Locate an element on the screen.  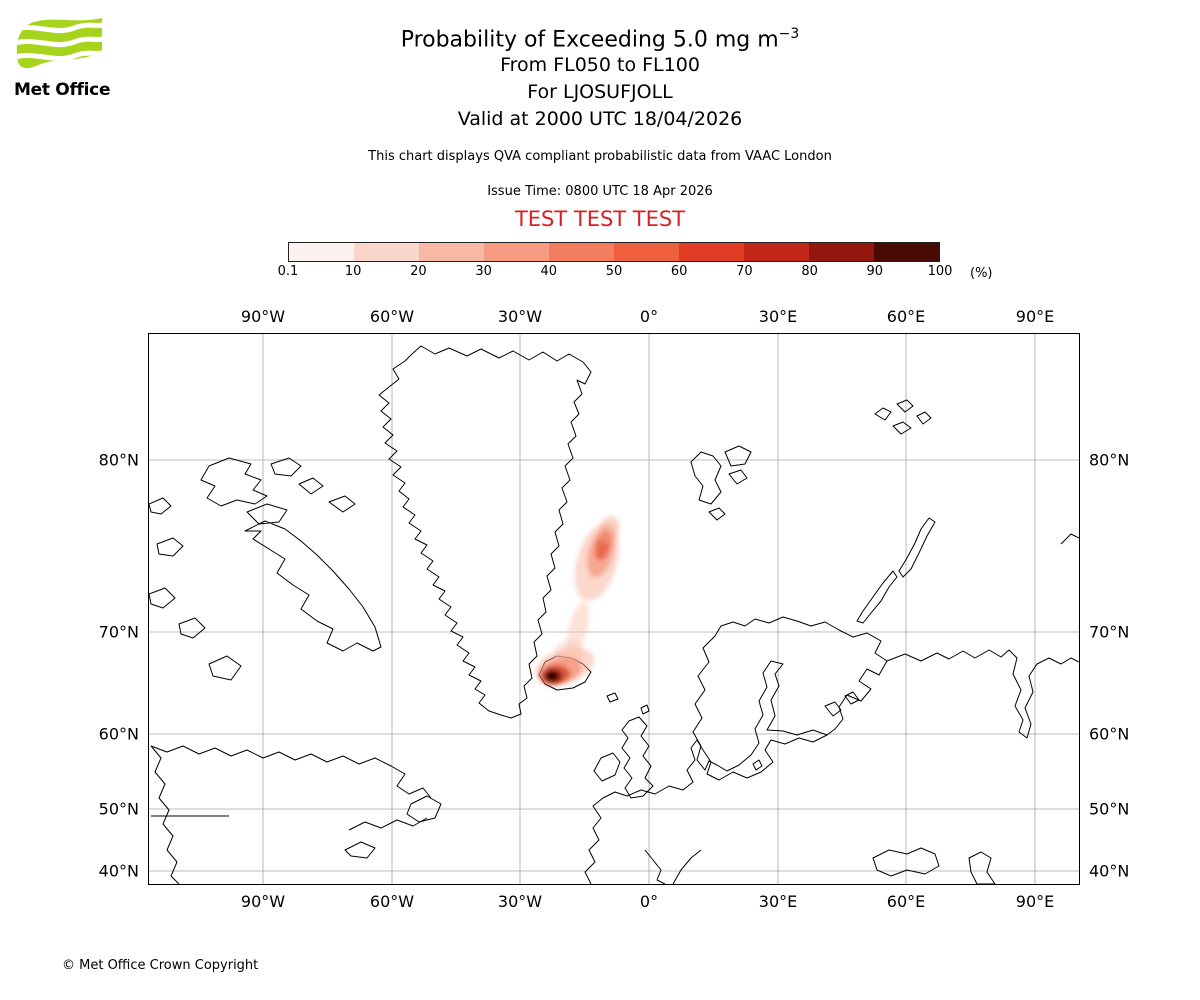
faroe-islands is located at coordinates (628, 703).